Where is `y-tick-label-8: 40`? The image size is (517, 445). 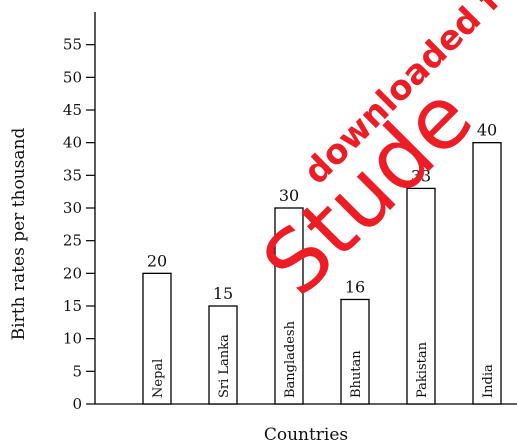
y-tick-label-8: 40 is located at coordinates (72, 143).